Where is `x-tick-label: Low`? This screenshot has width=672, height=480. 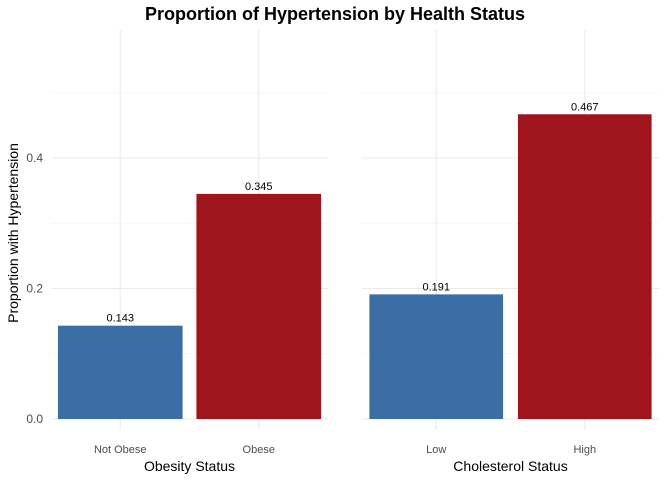
x-tick-label: Low is located at coordinates (436, 450).